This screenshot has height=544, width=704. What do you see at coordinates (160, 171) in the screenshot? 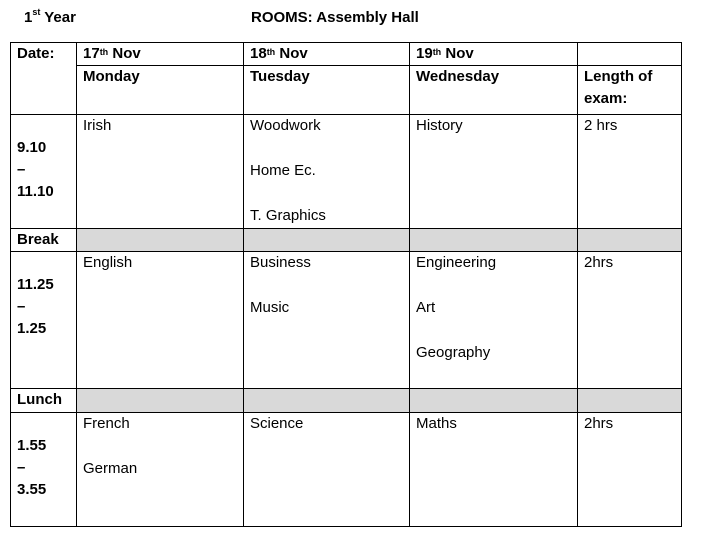
I see `monday-exams: Irish` at bounding box center [160, 171].